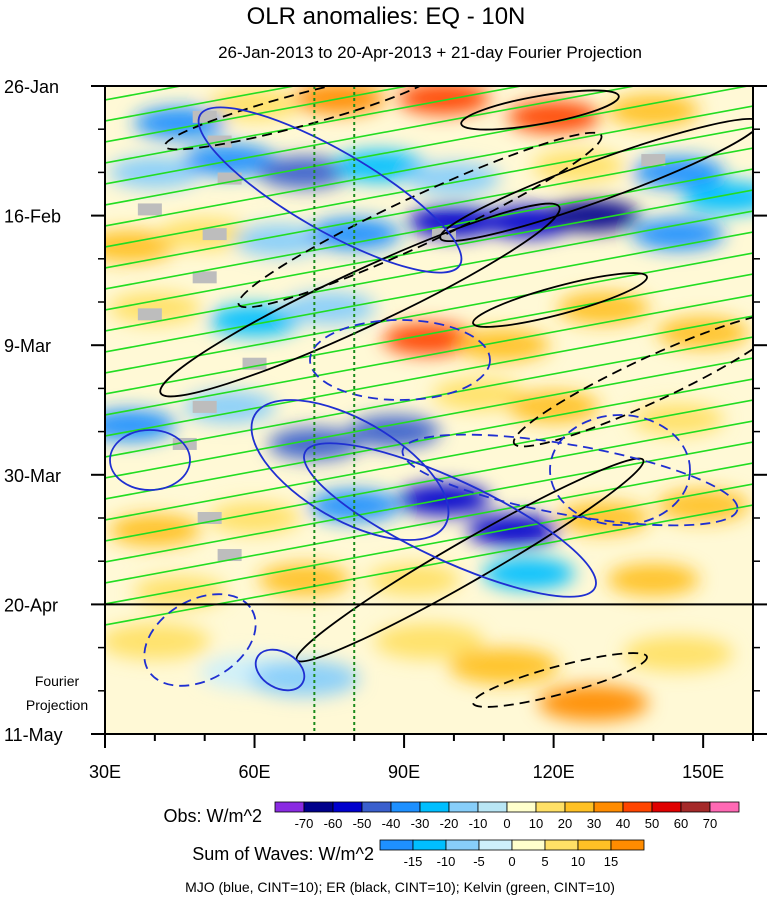 This screenshot has height=900, width=772. I want to click on x-tick-label: 60E, so click(255, 772).